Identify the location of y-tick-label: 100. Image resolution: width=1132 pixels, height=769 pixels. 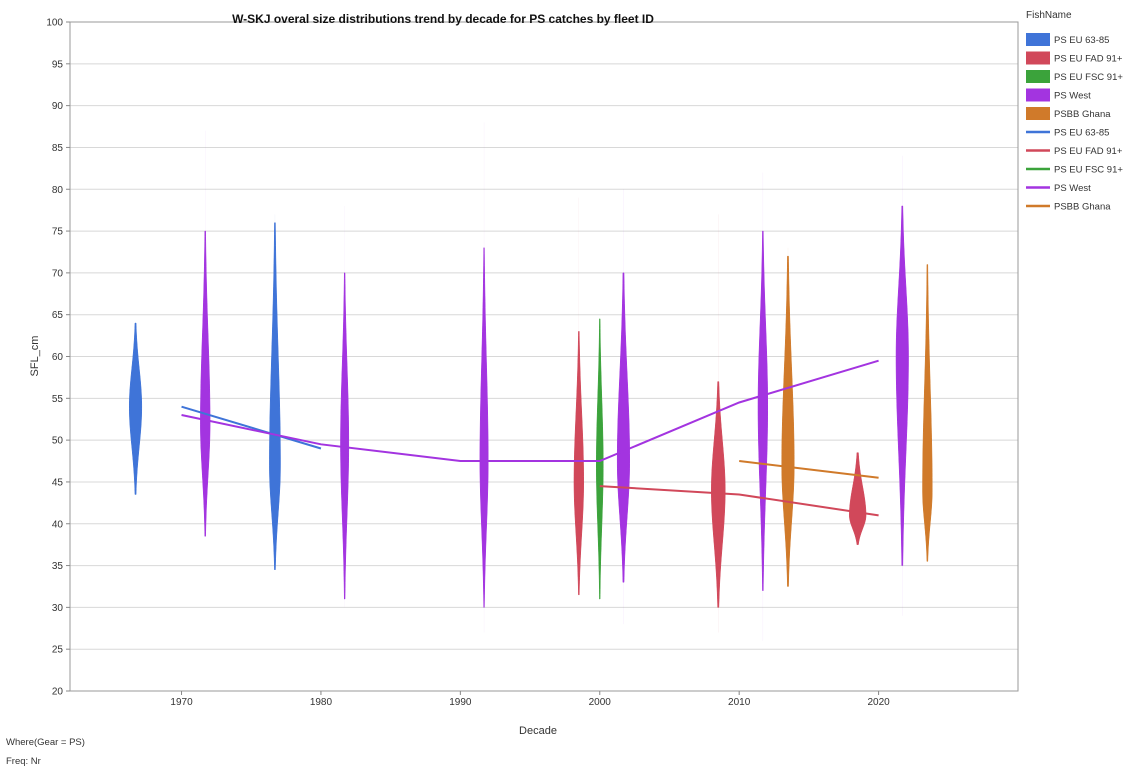
(54, 23).